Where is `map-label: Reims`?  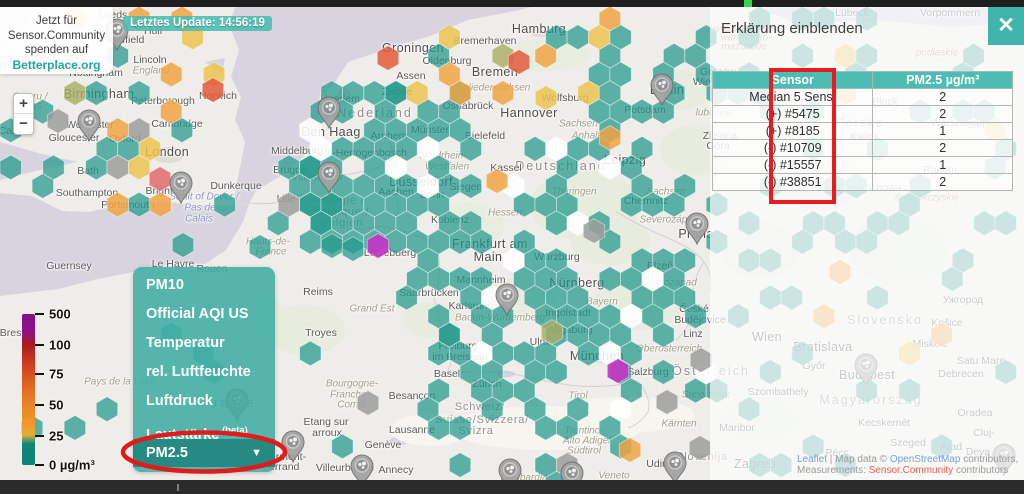 map-label: Reims is located at coordinates (318, 292).